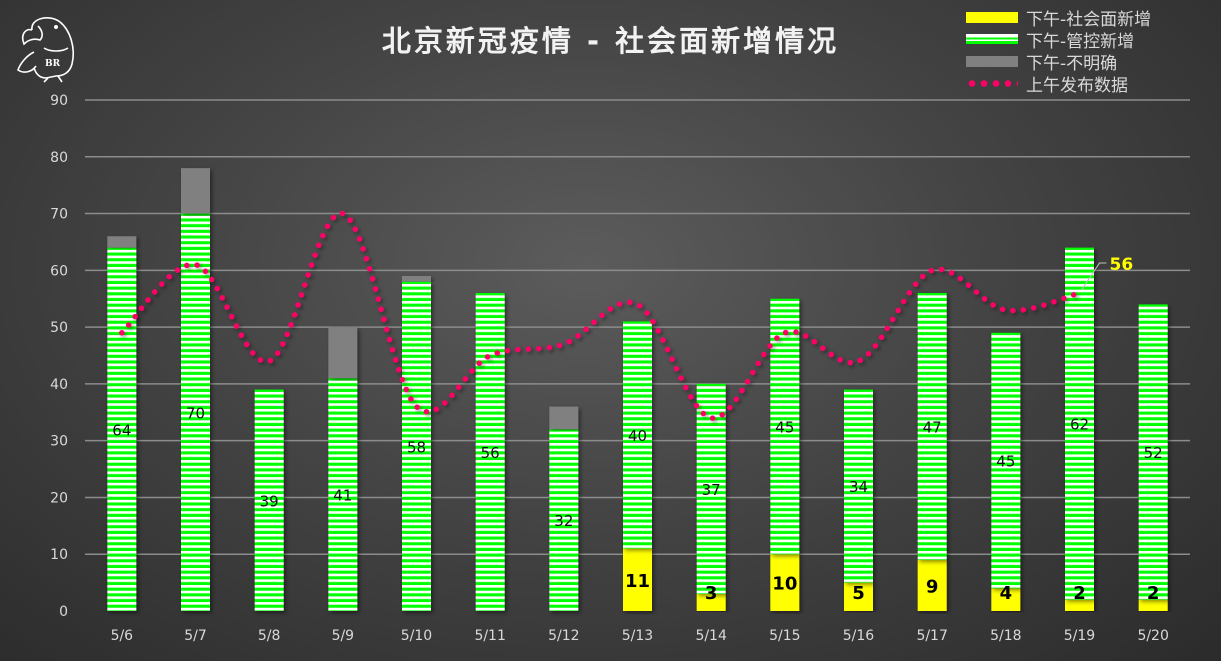 The image size is (1221, 661). I want to click on x-tick-label: 5/14, so click(711, 636).